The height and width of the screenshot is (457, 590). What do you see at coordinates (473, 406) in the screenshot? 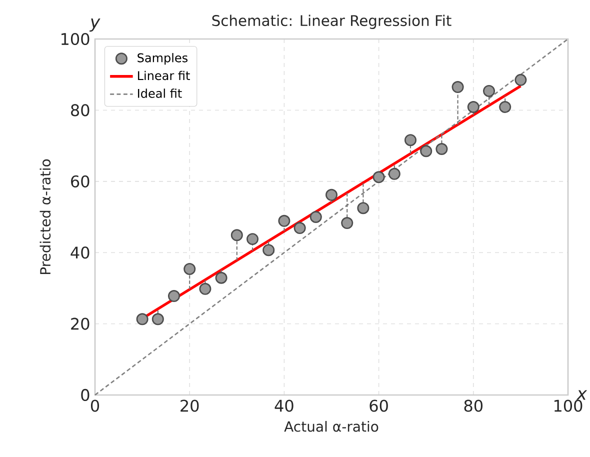
I see `x-tick-label: 80` at bounding box center [473, 406].